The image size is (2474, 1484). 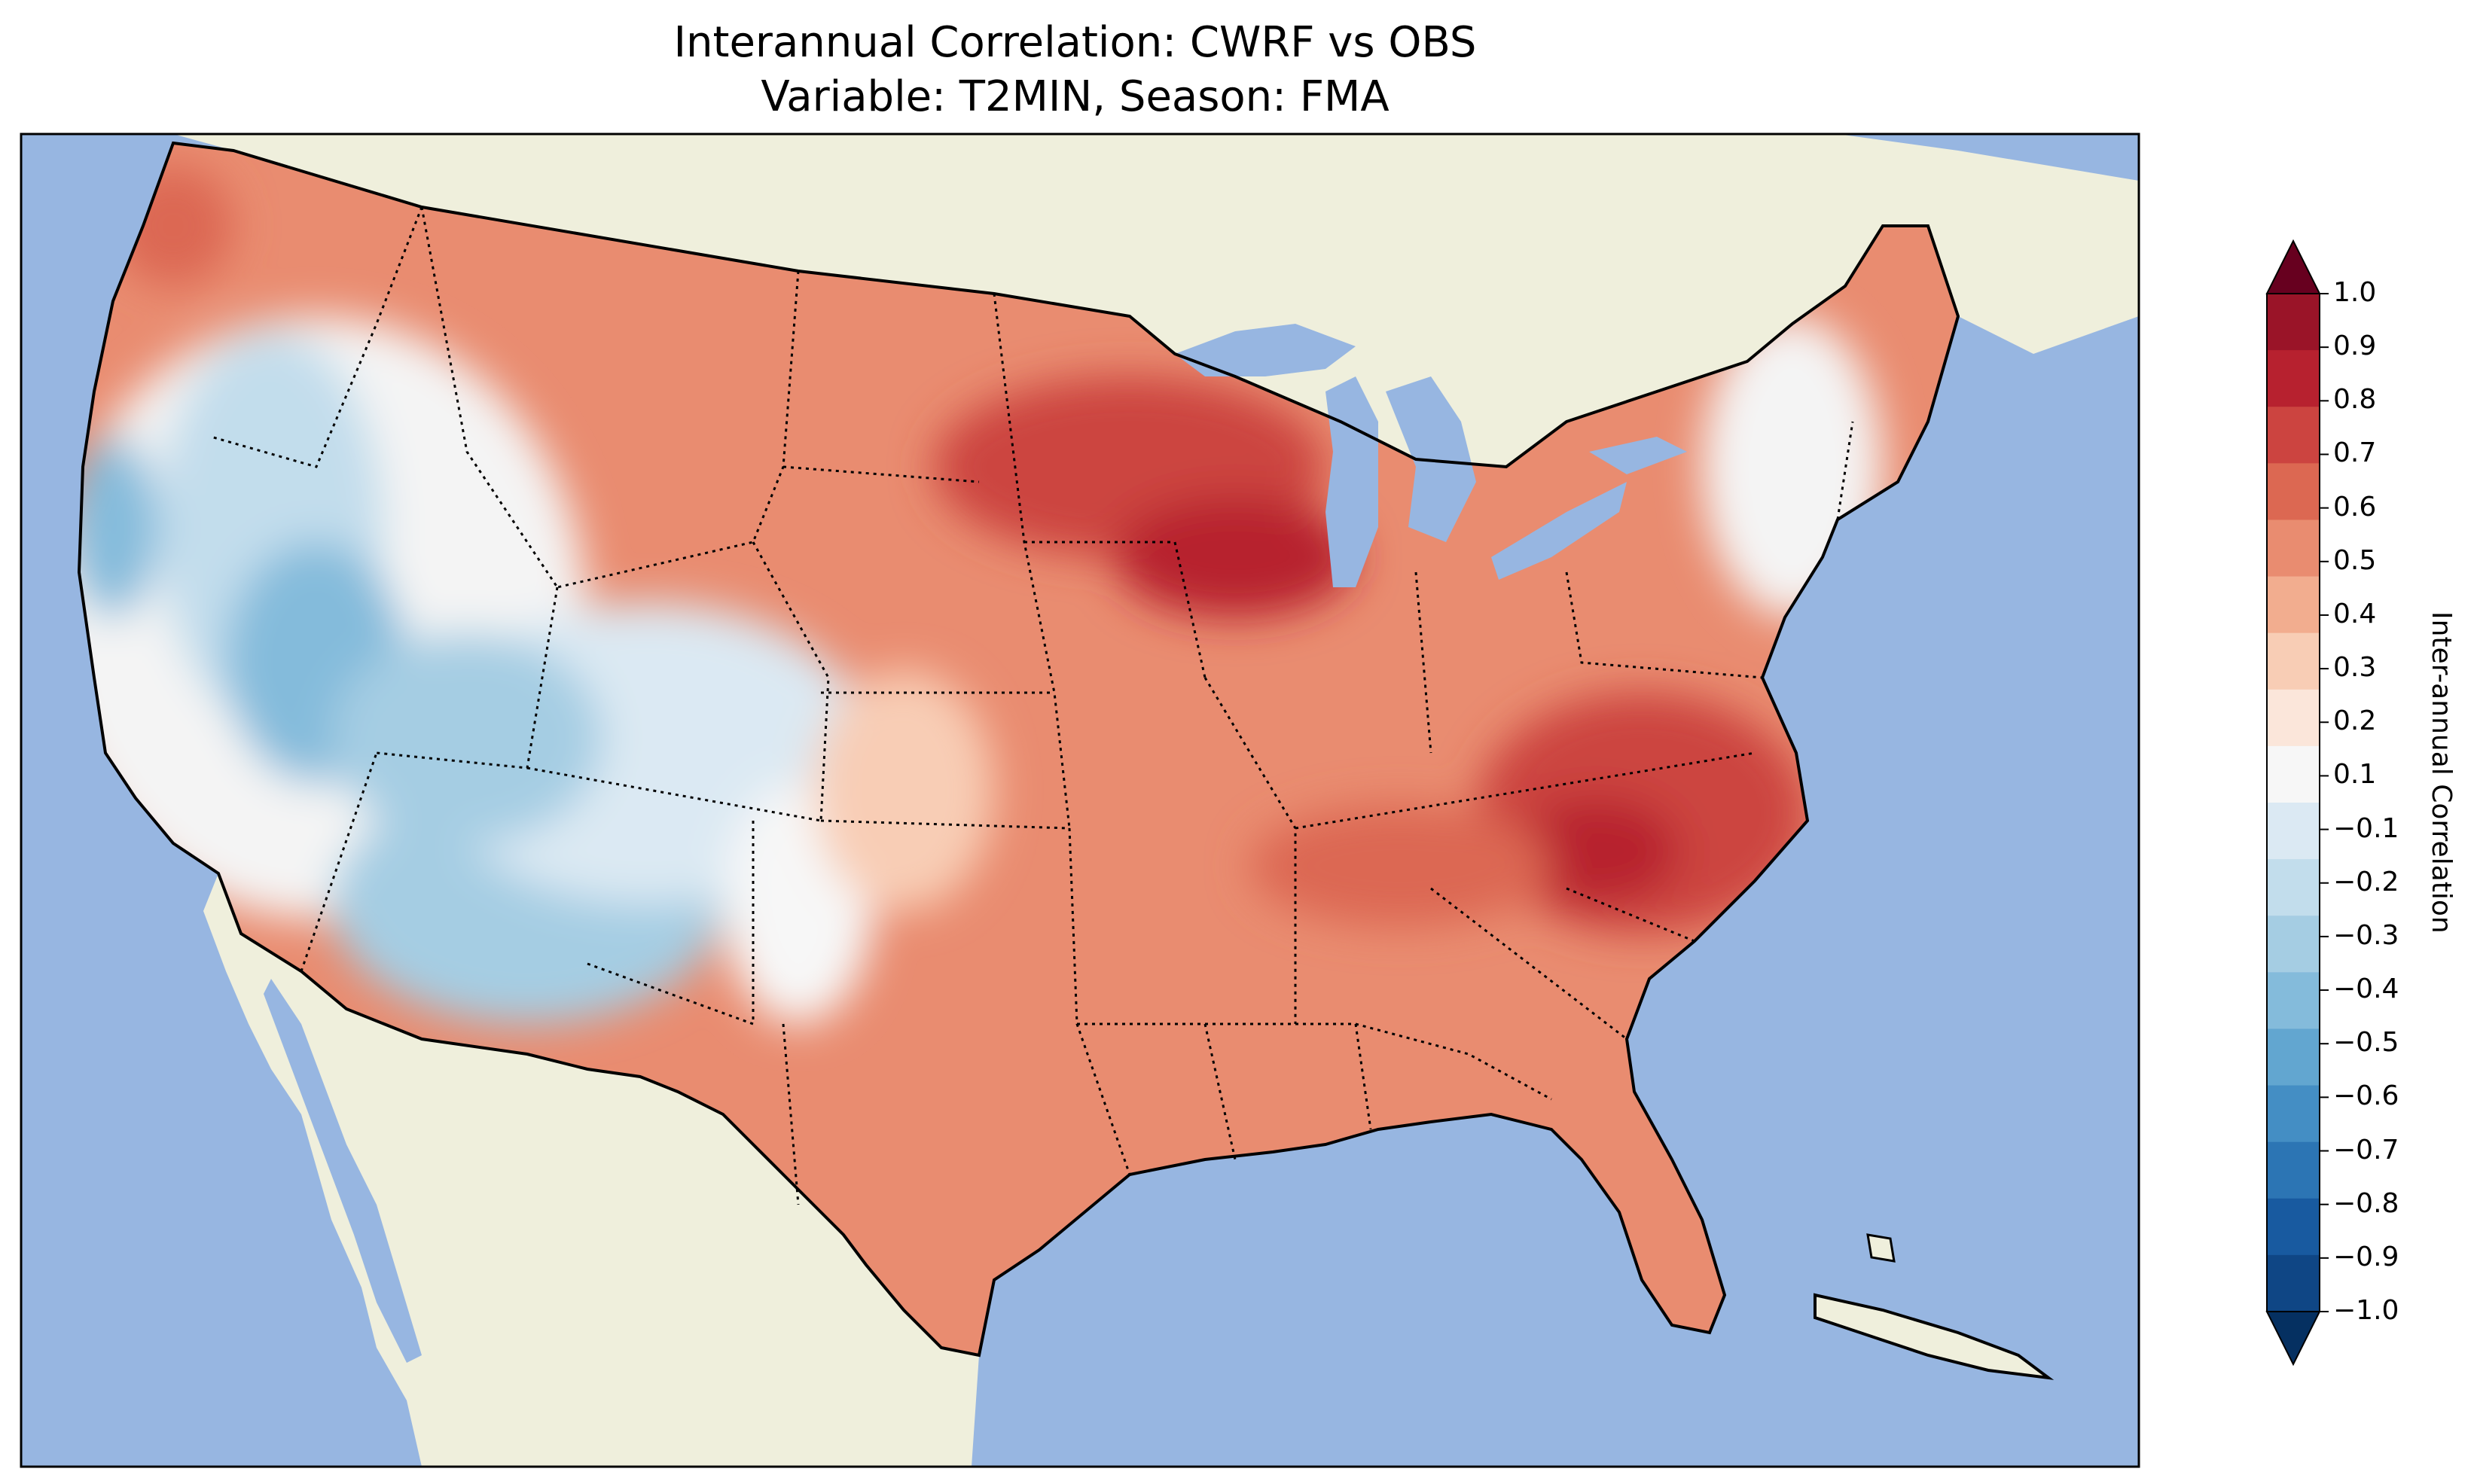 I want to click on colorbar, so click(x=2297, y=803).